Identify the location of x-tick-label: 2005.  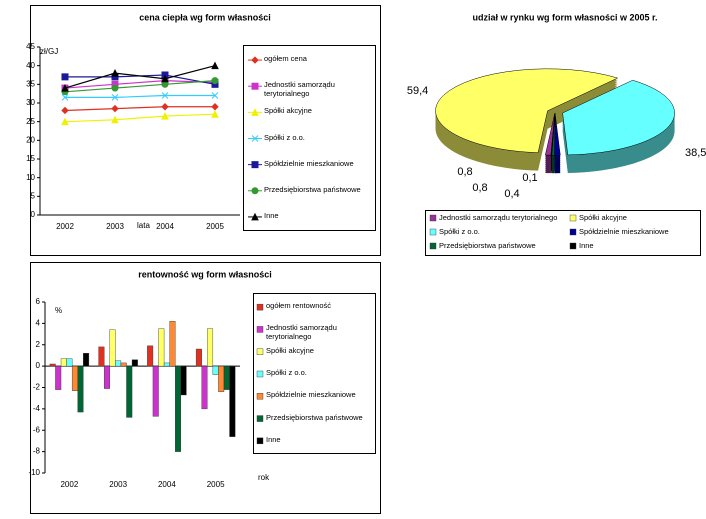
(215, 226).